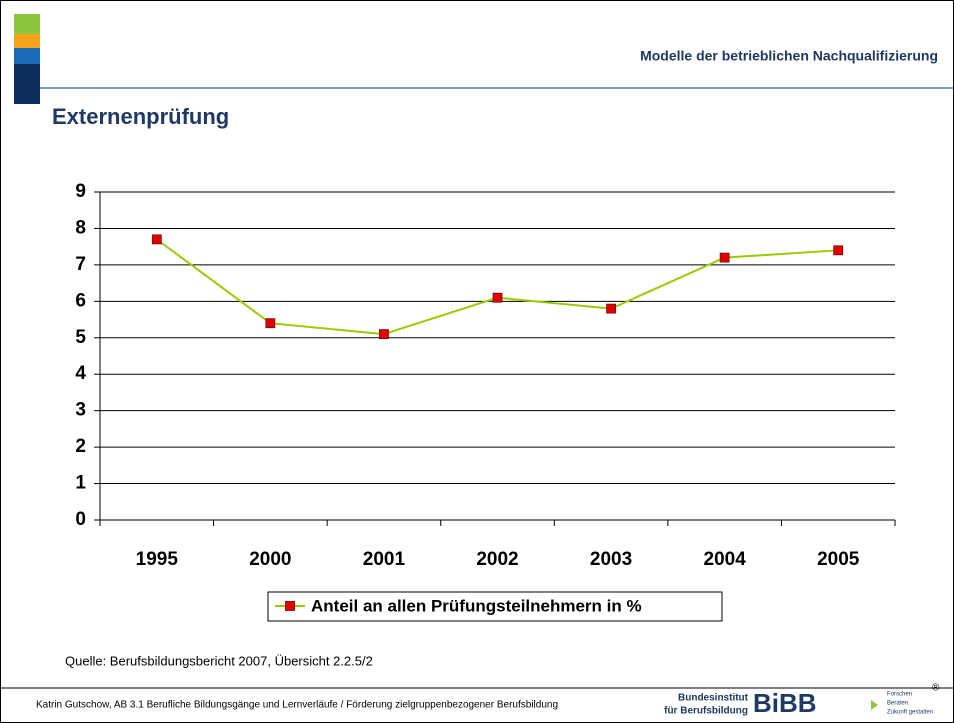 This screenshot has height=723, width=954. Describe the element at coordinates (706, 711) in the screenshot. I see `logo-line2: für Berufsbildung` at that location.